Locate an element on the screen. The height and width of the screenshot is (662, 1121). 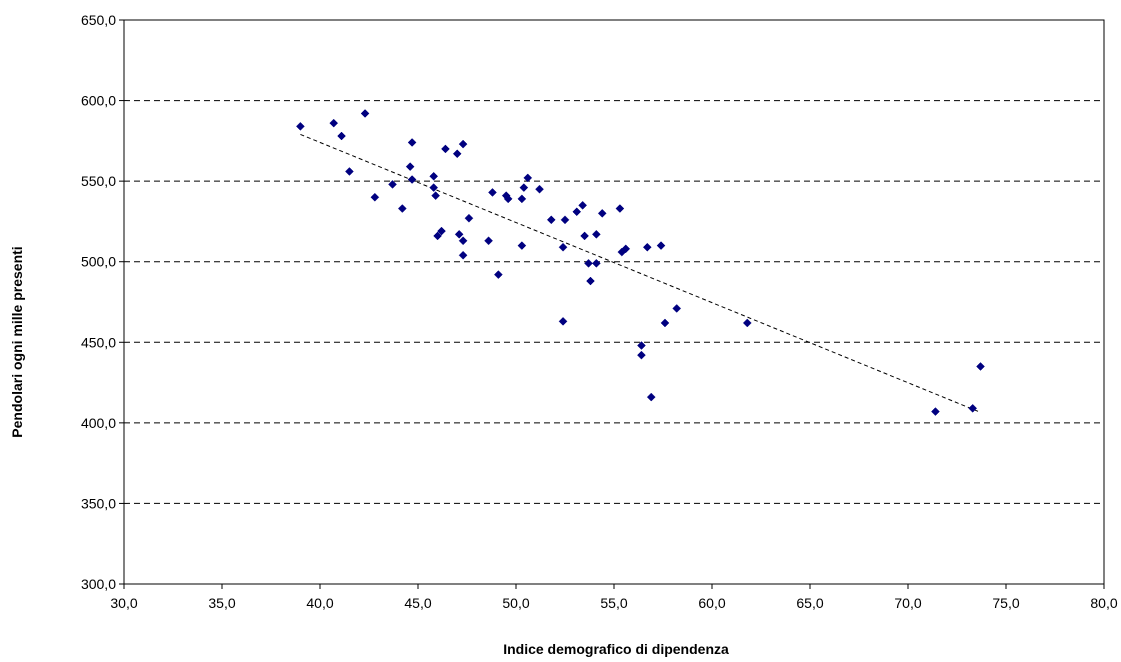
x-tick-label: 75,0 is located at coordinates (1005, 603).